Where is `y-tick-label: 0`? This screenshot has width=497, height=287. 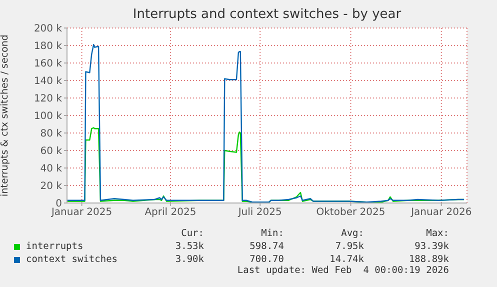 y-tick-label: 0 is located at coordinates (59, 204).